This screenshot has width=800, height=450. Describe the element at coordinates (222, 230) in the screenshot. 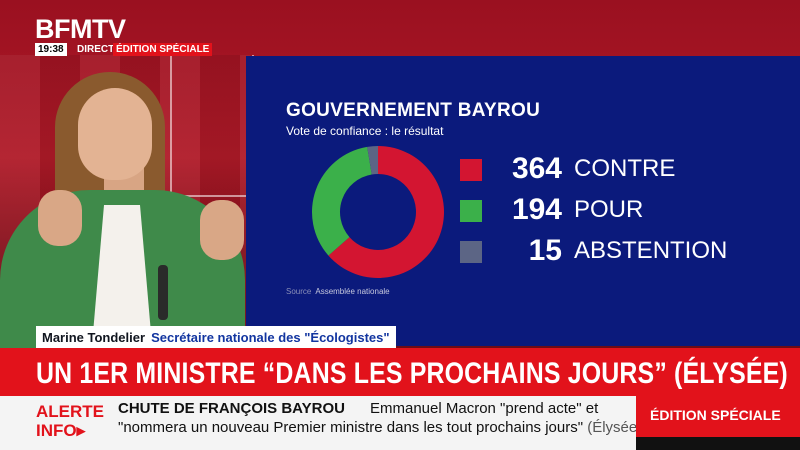

I see `speaker-right-hand` at that location.